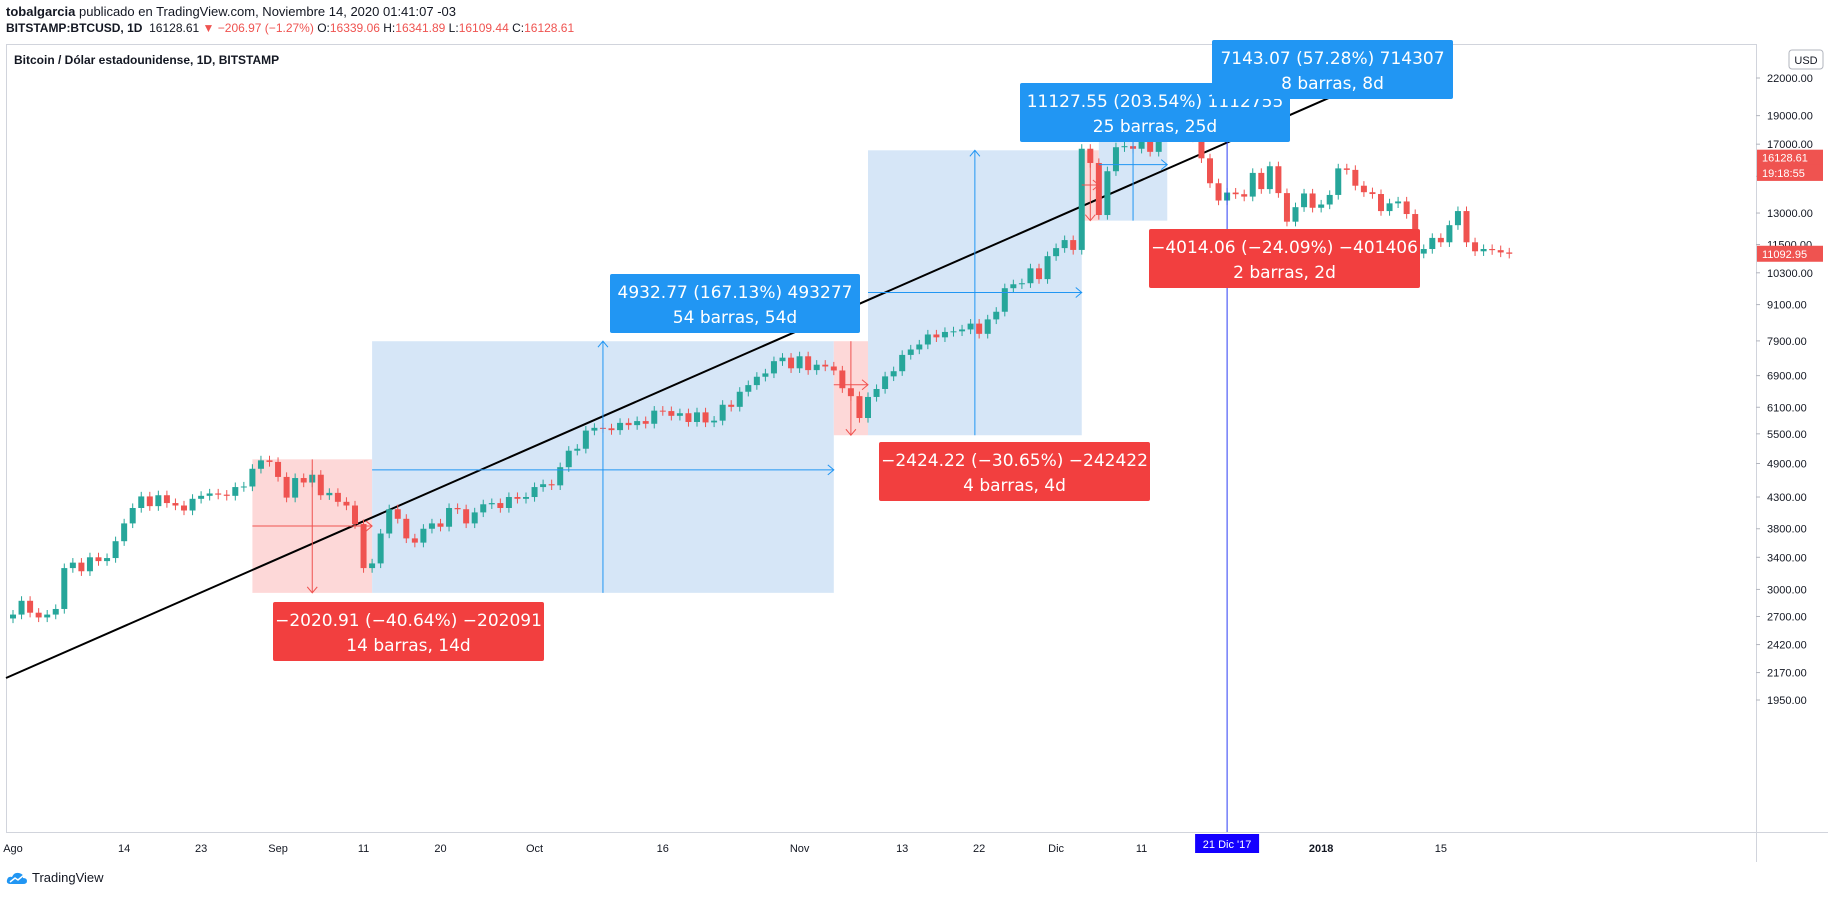 The image size is (1828, 898). Describe the element at coordinates (55, 877) in the screenshot. I see `tradingview-logo: TradingView` at that location.